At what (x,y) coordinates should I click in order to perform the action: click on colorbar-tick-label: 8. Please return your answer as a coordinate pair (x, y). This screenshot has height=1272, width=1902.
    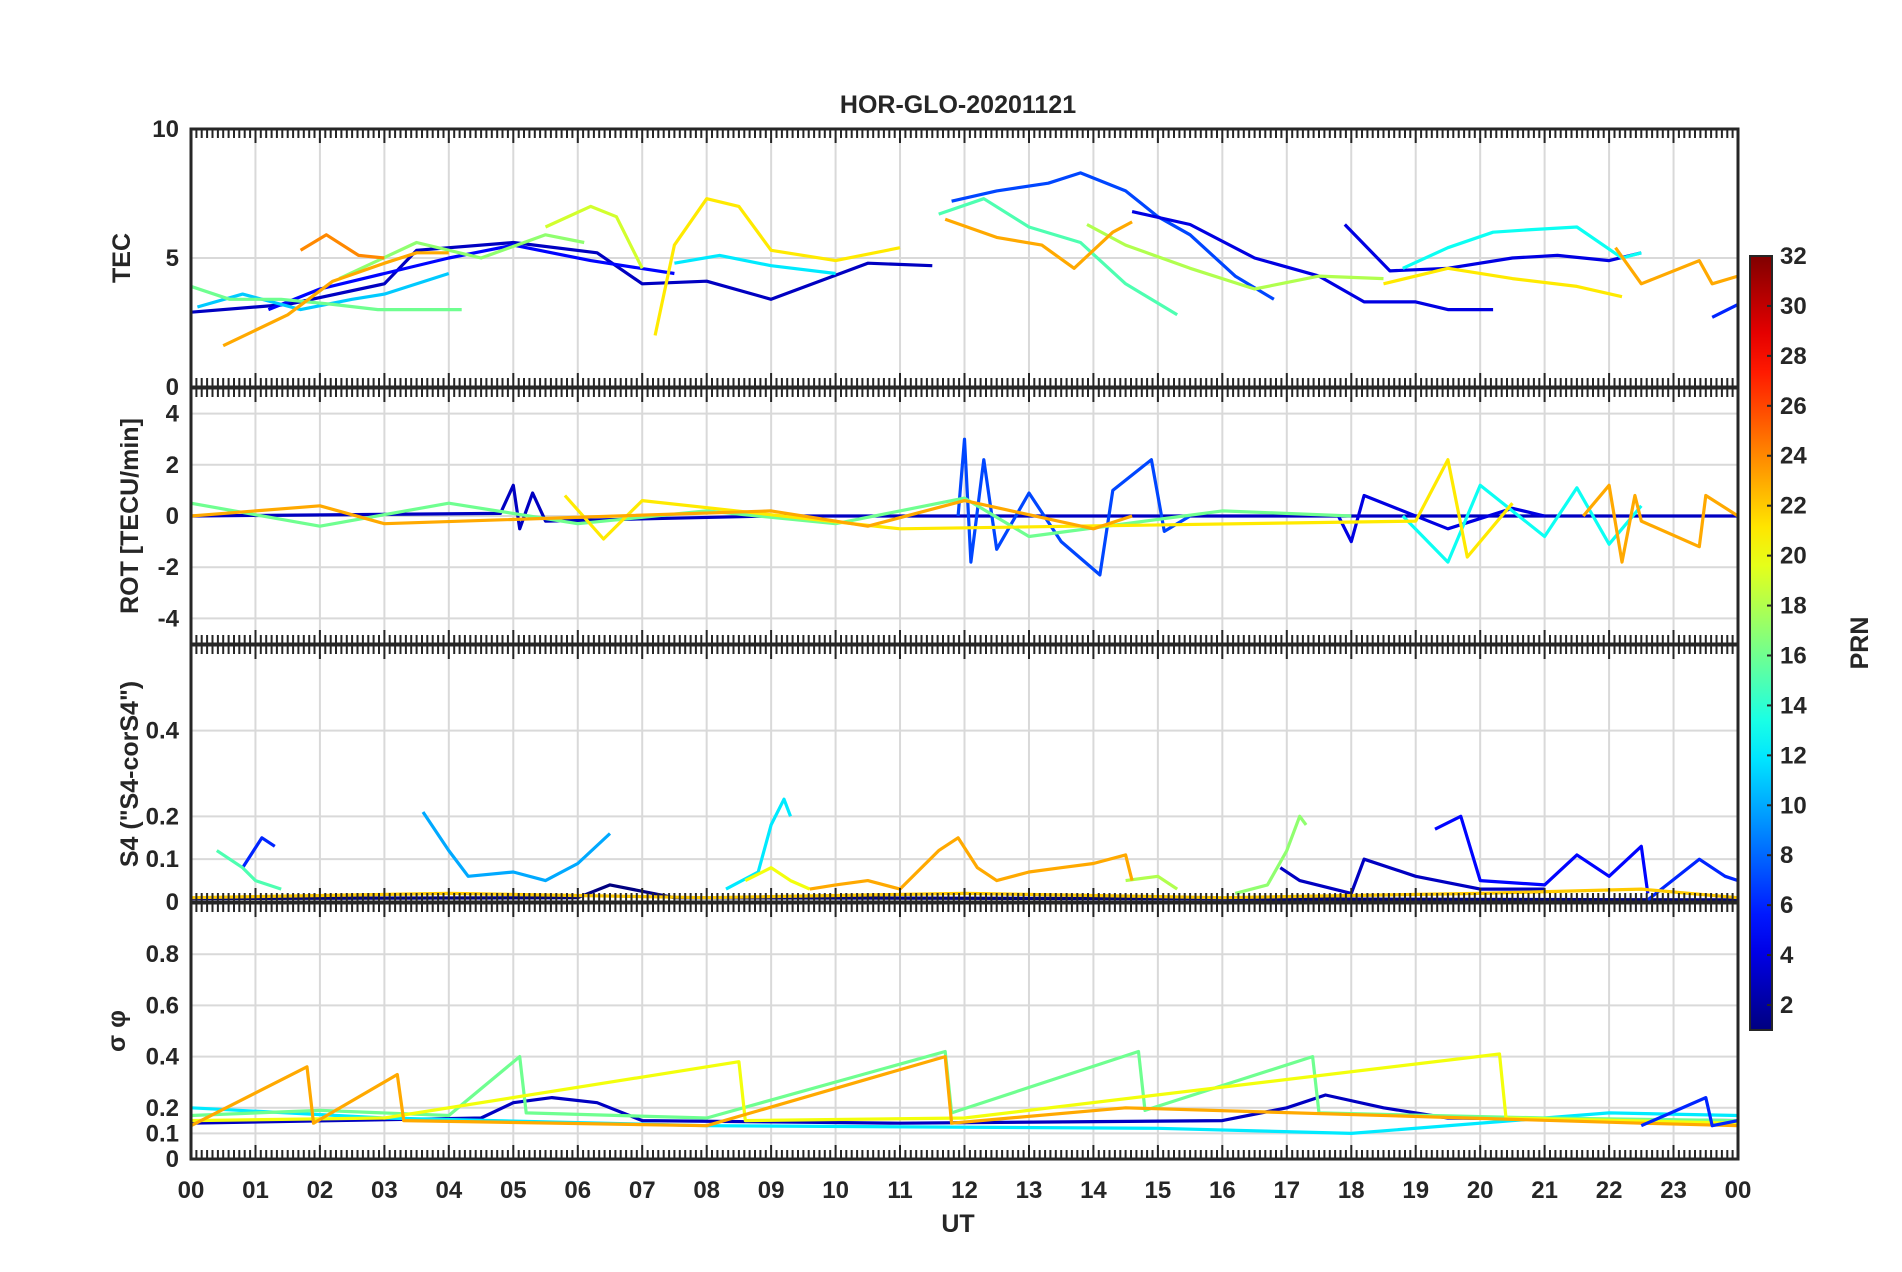
    Looking at the image, I should click on (1786, 855).